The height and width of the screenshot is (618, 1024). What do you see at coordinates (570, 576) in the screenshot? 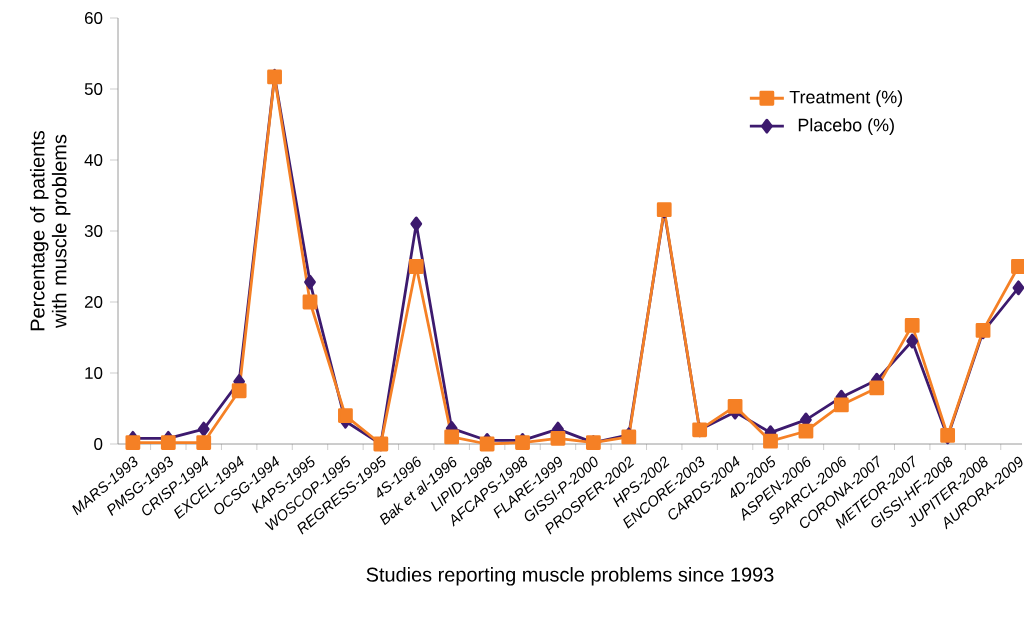
I see `x-axis-title: Studies reporting muscle problems since 1993` at bounding box center [570, 576].